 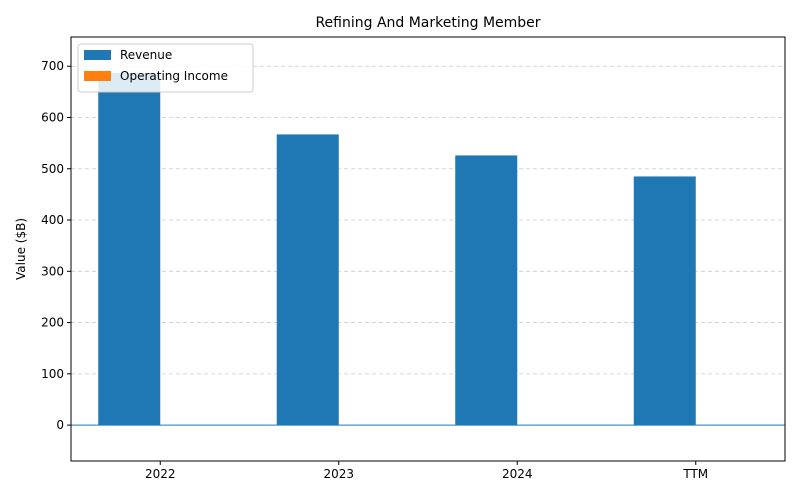 I want to click on legend-label: Revenue, so click(x=146, y=55).